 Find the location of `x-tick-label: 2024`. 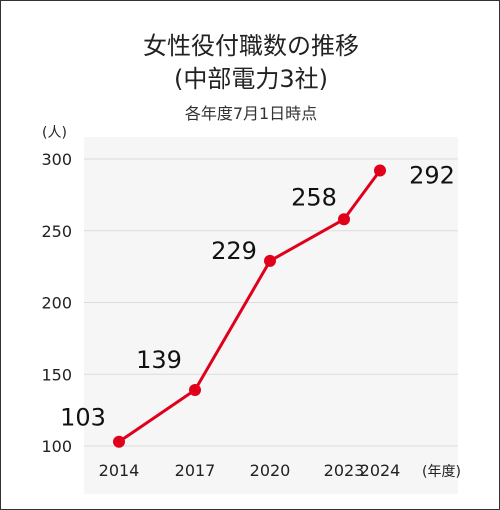

x-tick-label: 2024 is located at coordinates (380, 470).